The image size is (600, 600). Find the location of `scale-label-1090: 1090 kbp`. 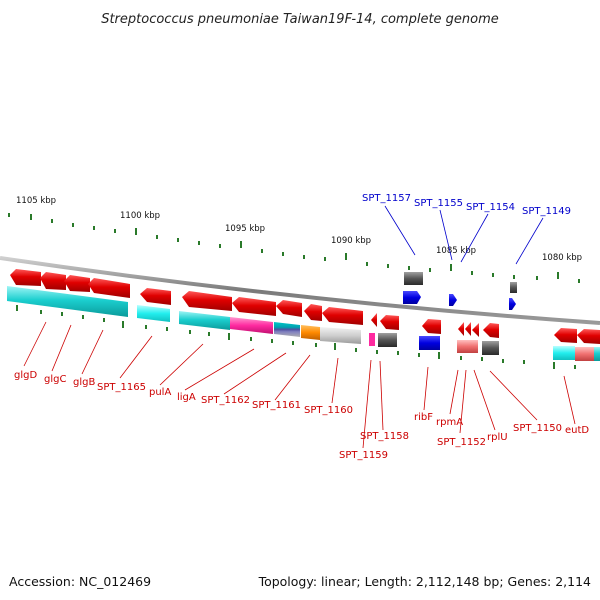

scale-label-1090: 1090 kbp is located at coordinates (351, 241).